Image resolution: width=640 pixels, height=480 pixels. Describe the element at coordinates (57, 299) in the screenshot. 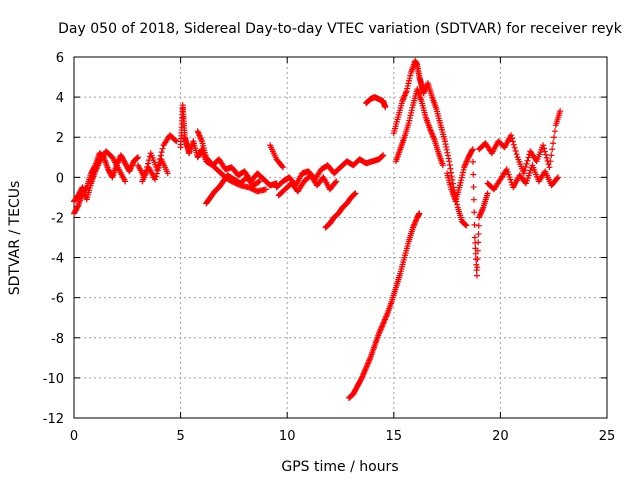

I see `y-tick-label: -6` at that location.